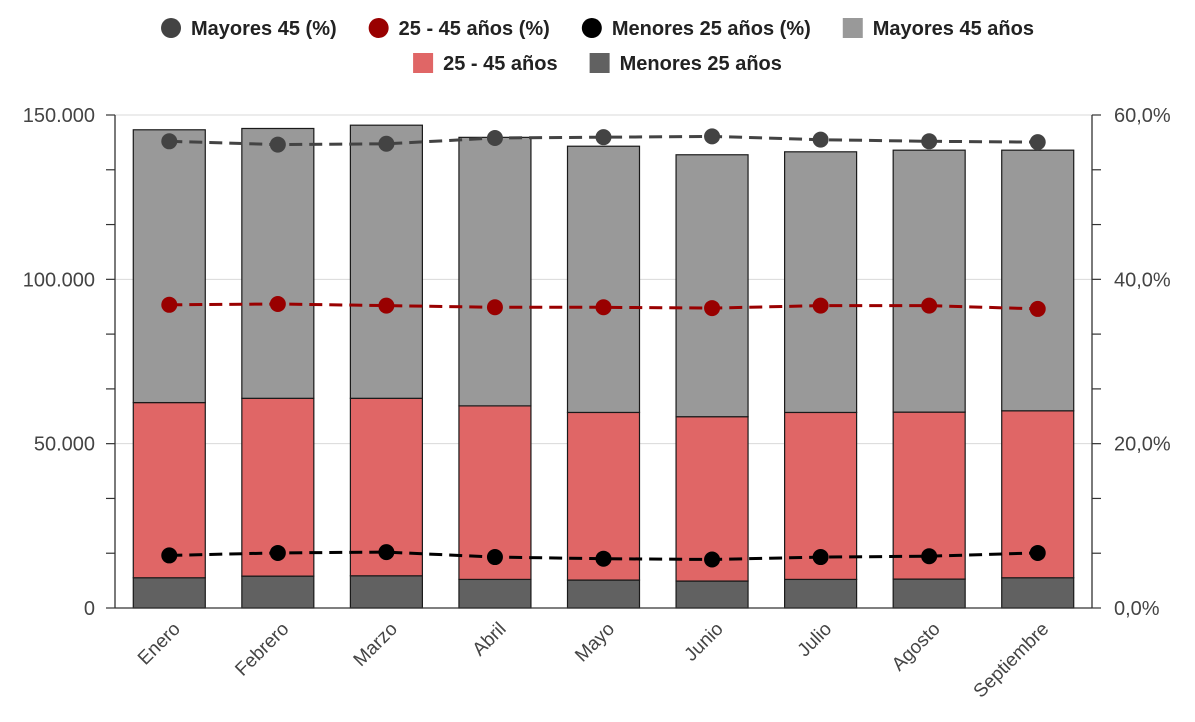  I want to click on point-mayores-45-febrero, so click(277, 144).